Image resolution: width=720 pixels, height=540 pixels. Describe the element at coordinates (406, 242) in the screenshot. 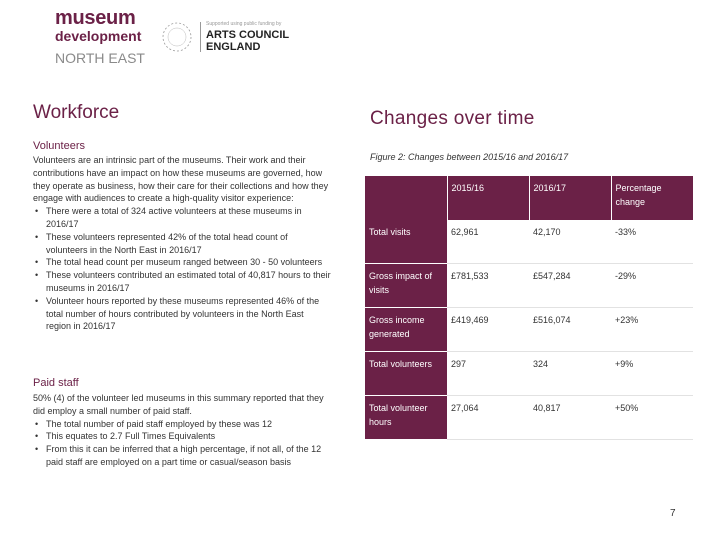

I see `row-label: Total visits` at that location.